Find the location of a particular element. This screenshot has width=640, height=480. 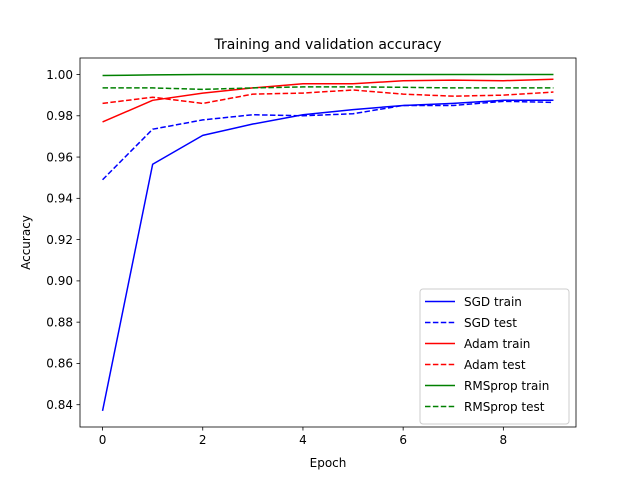

legend-label: SGD train is located at coordinates (493, 302).